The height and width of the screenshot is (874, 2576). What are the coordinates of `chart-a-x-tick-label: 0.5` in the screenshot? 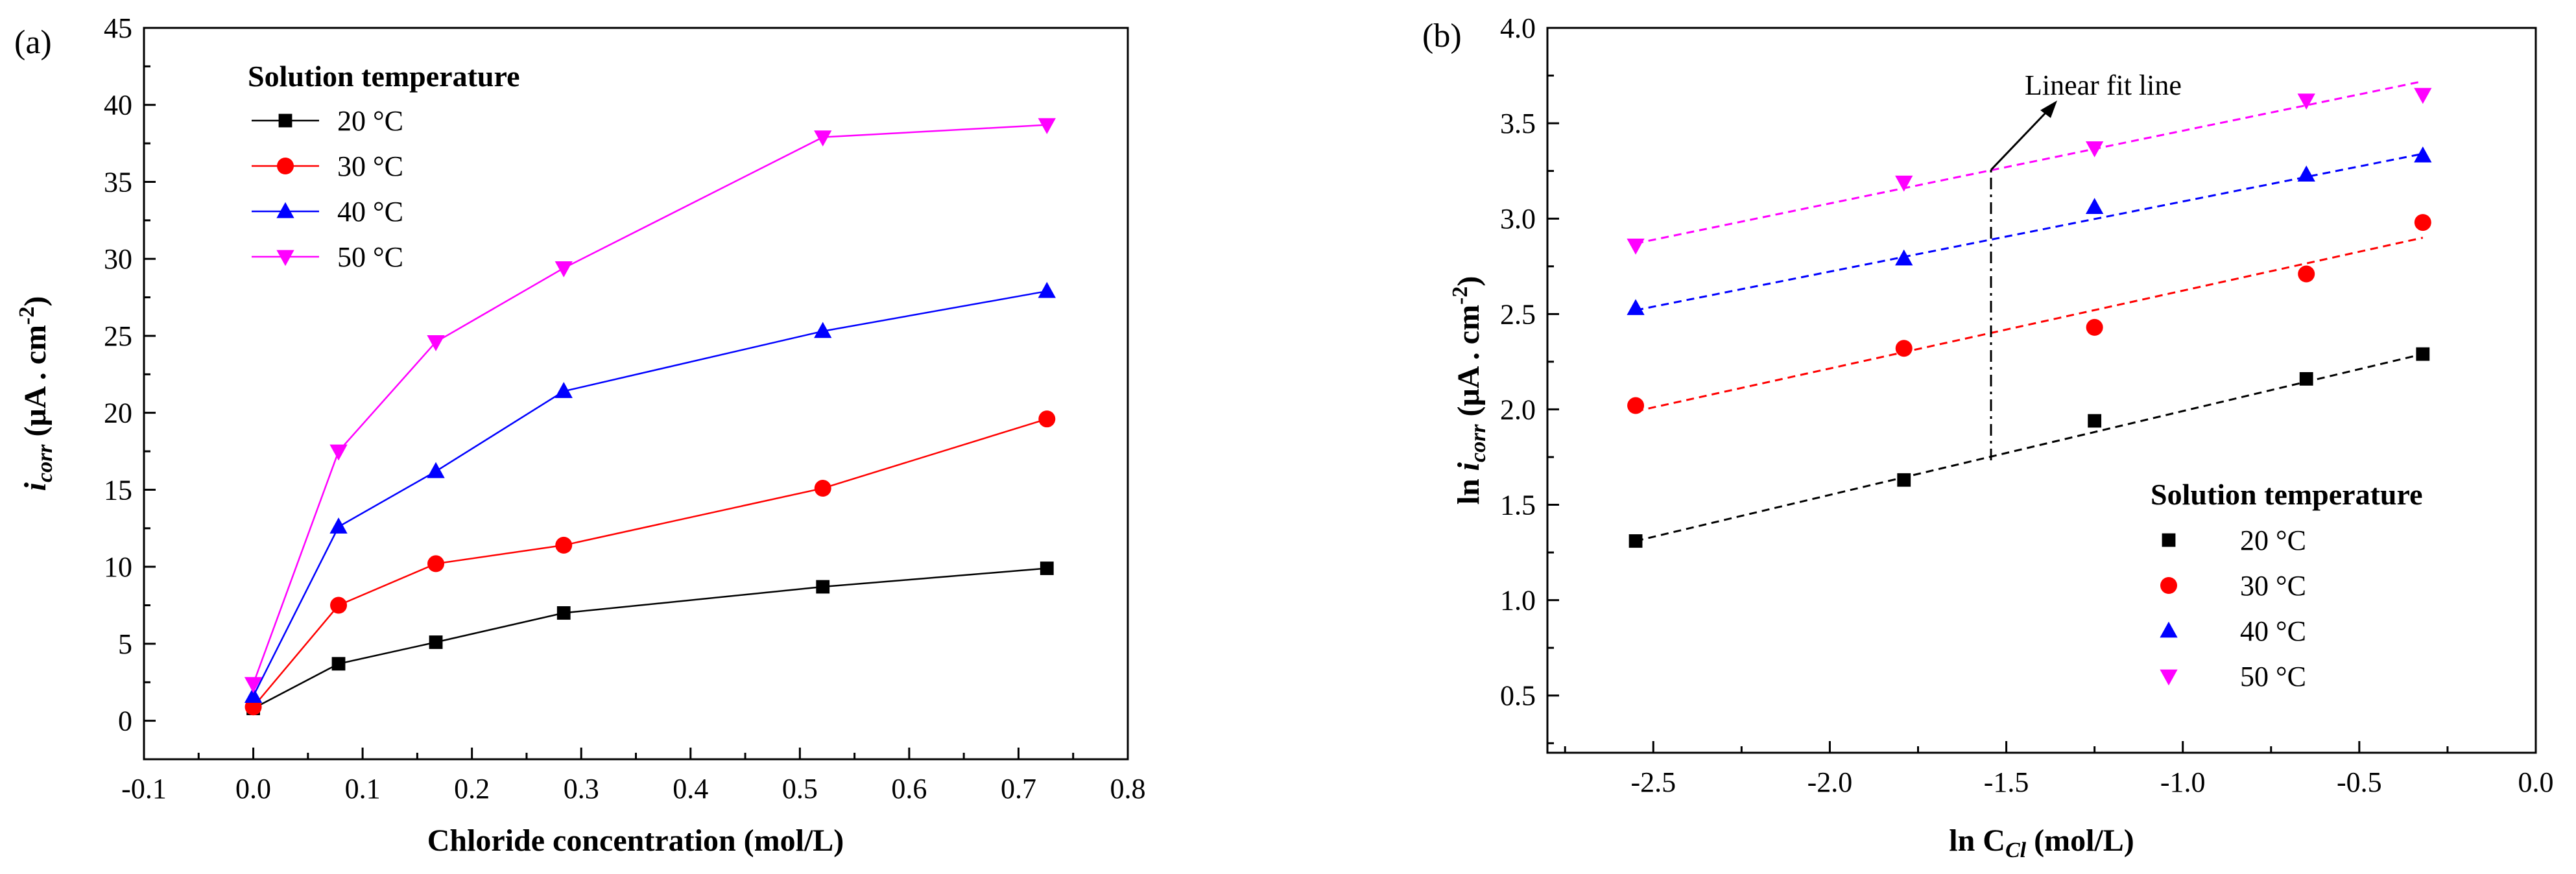 It's located at (800, 789).